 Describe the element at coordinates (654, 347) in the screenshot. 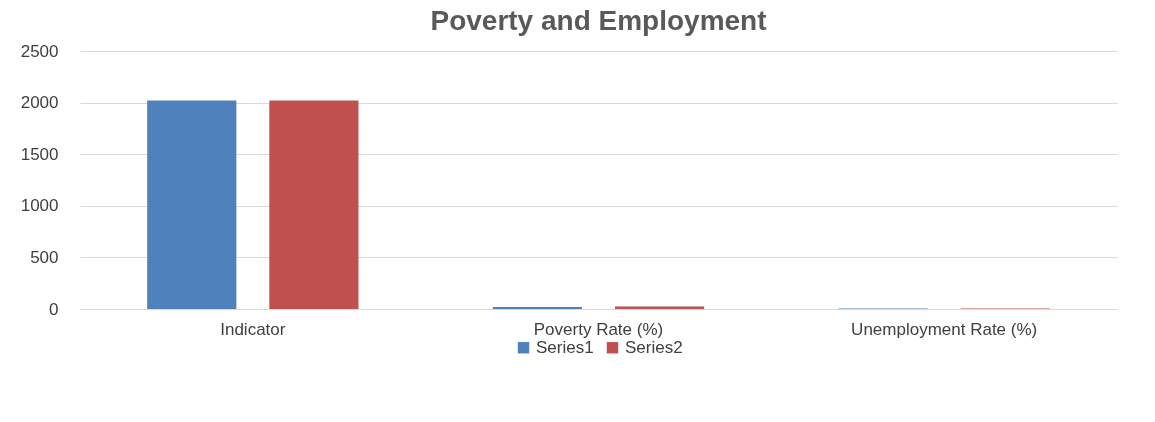

I see `legend-label: Series2` at that location.